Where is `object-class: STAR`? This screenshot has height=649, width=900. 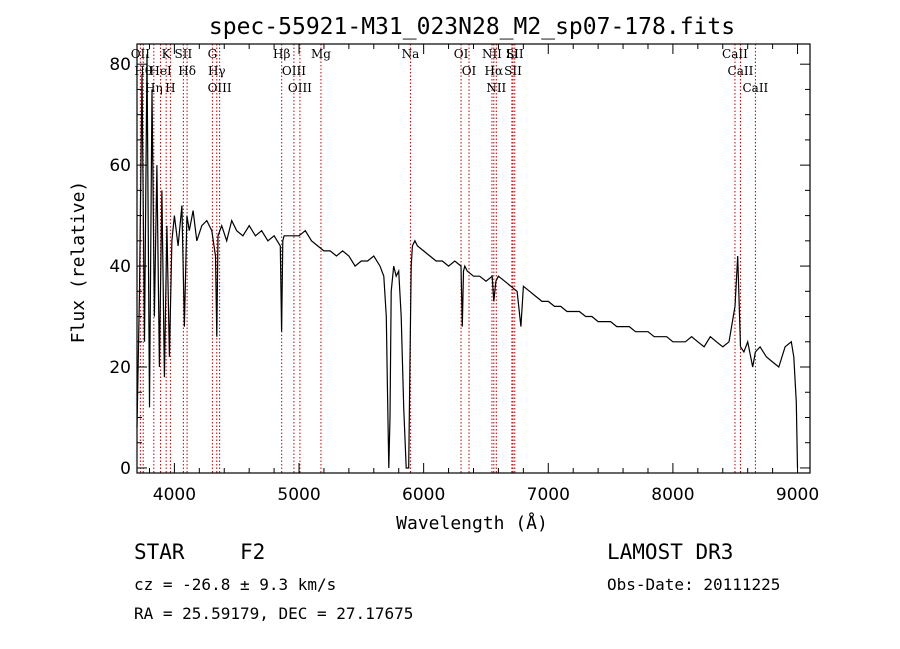
object-class: STAR is located at coordinates (159, 552).